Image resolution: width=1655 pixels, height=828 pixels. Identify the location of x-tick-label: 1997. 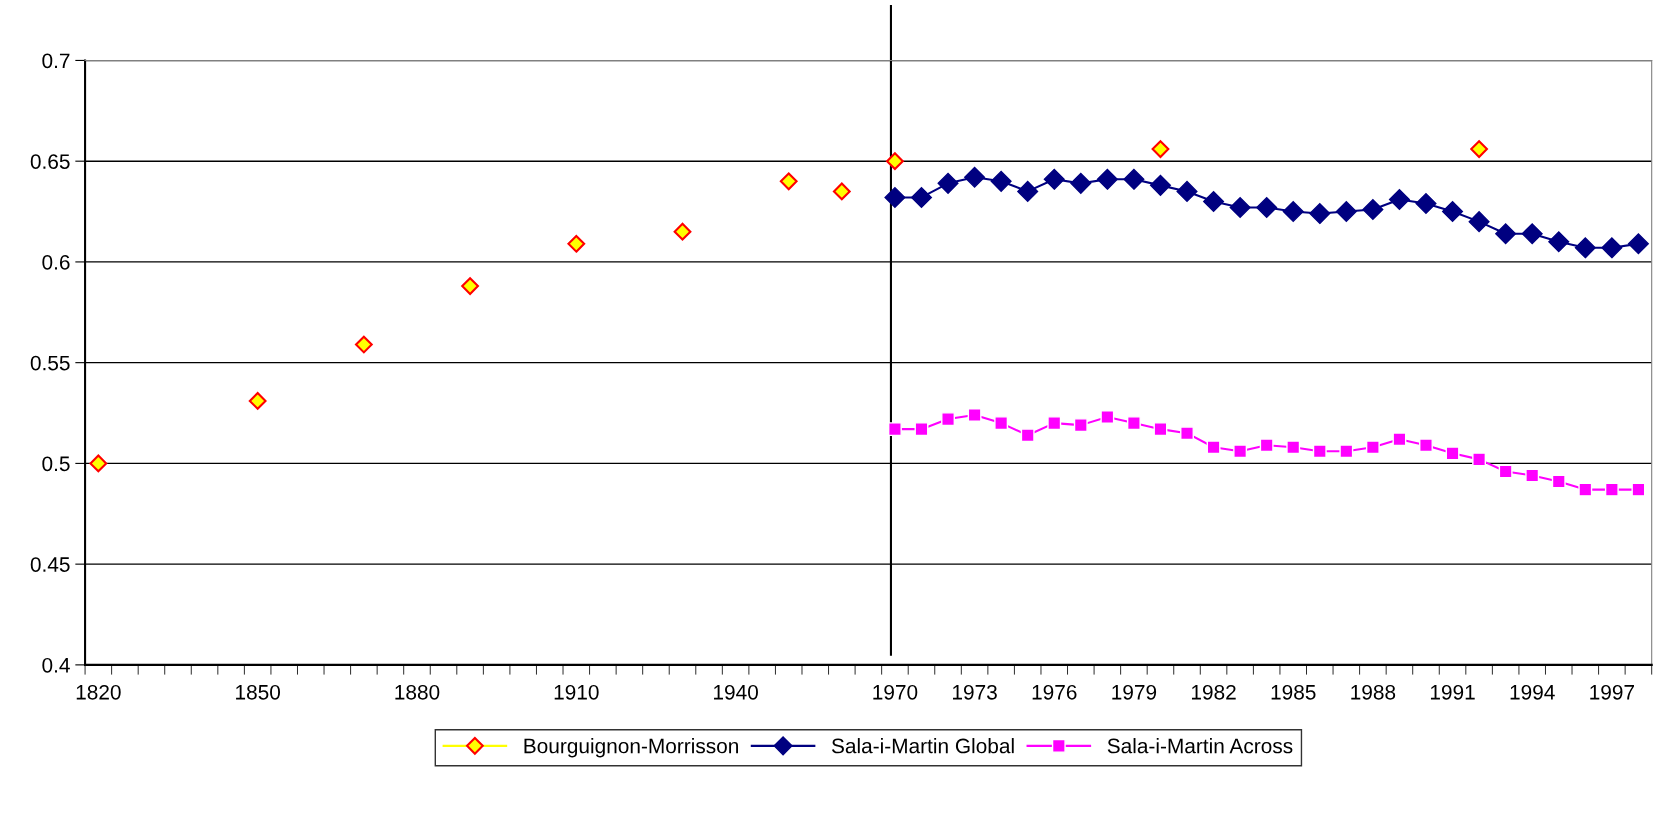
(1612, 692).